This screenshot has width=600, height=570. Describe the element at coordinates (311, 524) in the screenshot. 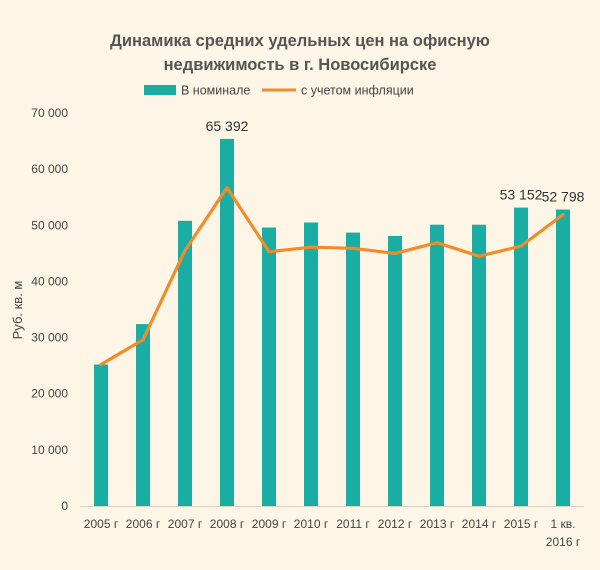

I see `x-tick-label: 2010 г` at that location.